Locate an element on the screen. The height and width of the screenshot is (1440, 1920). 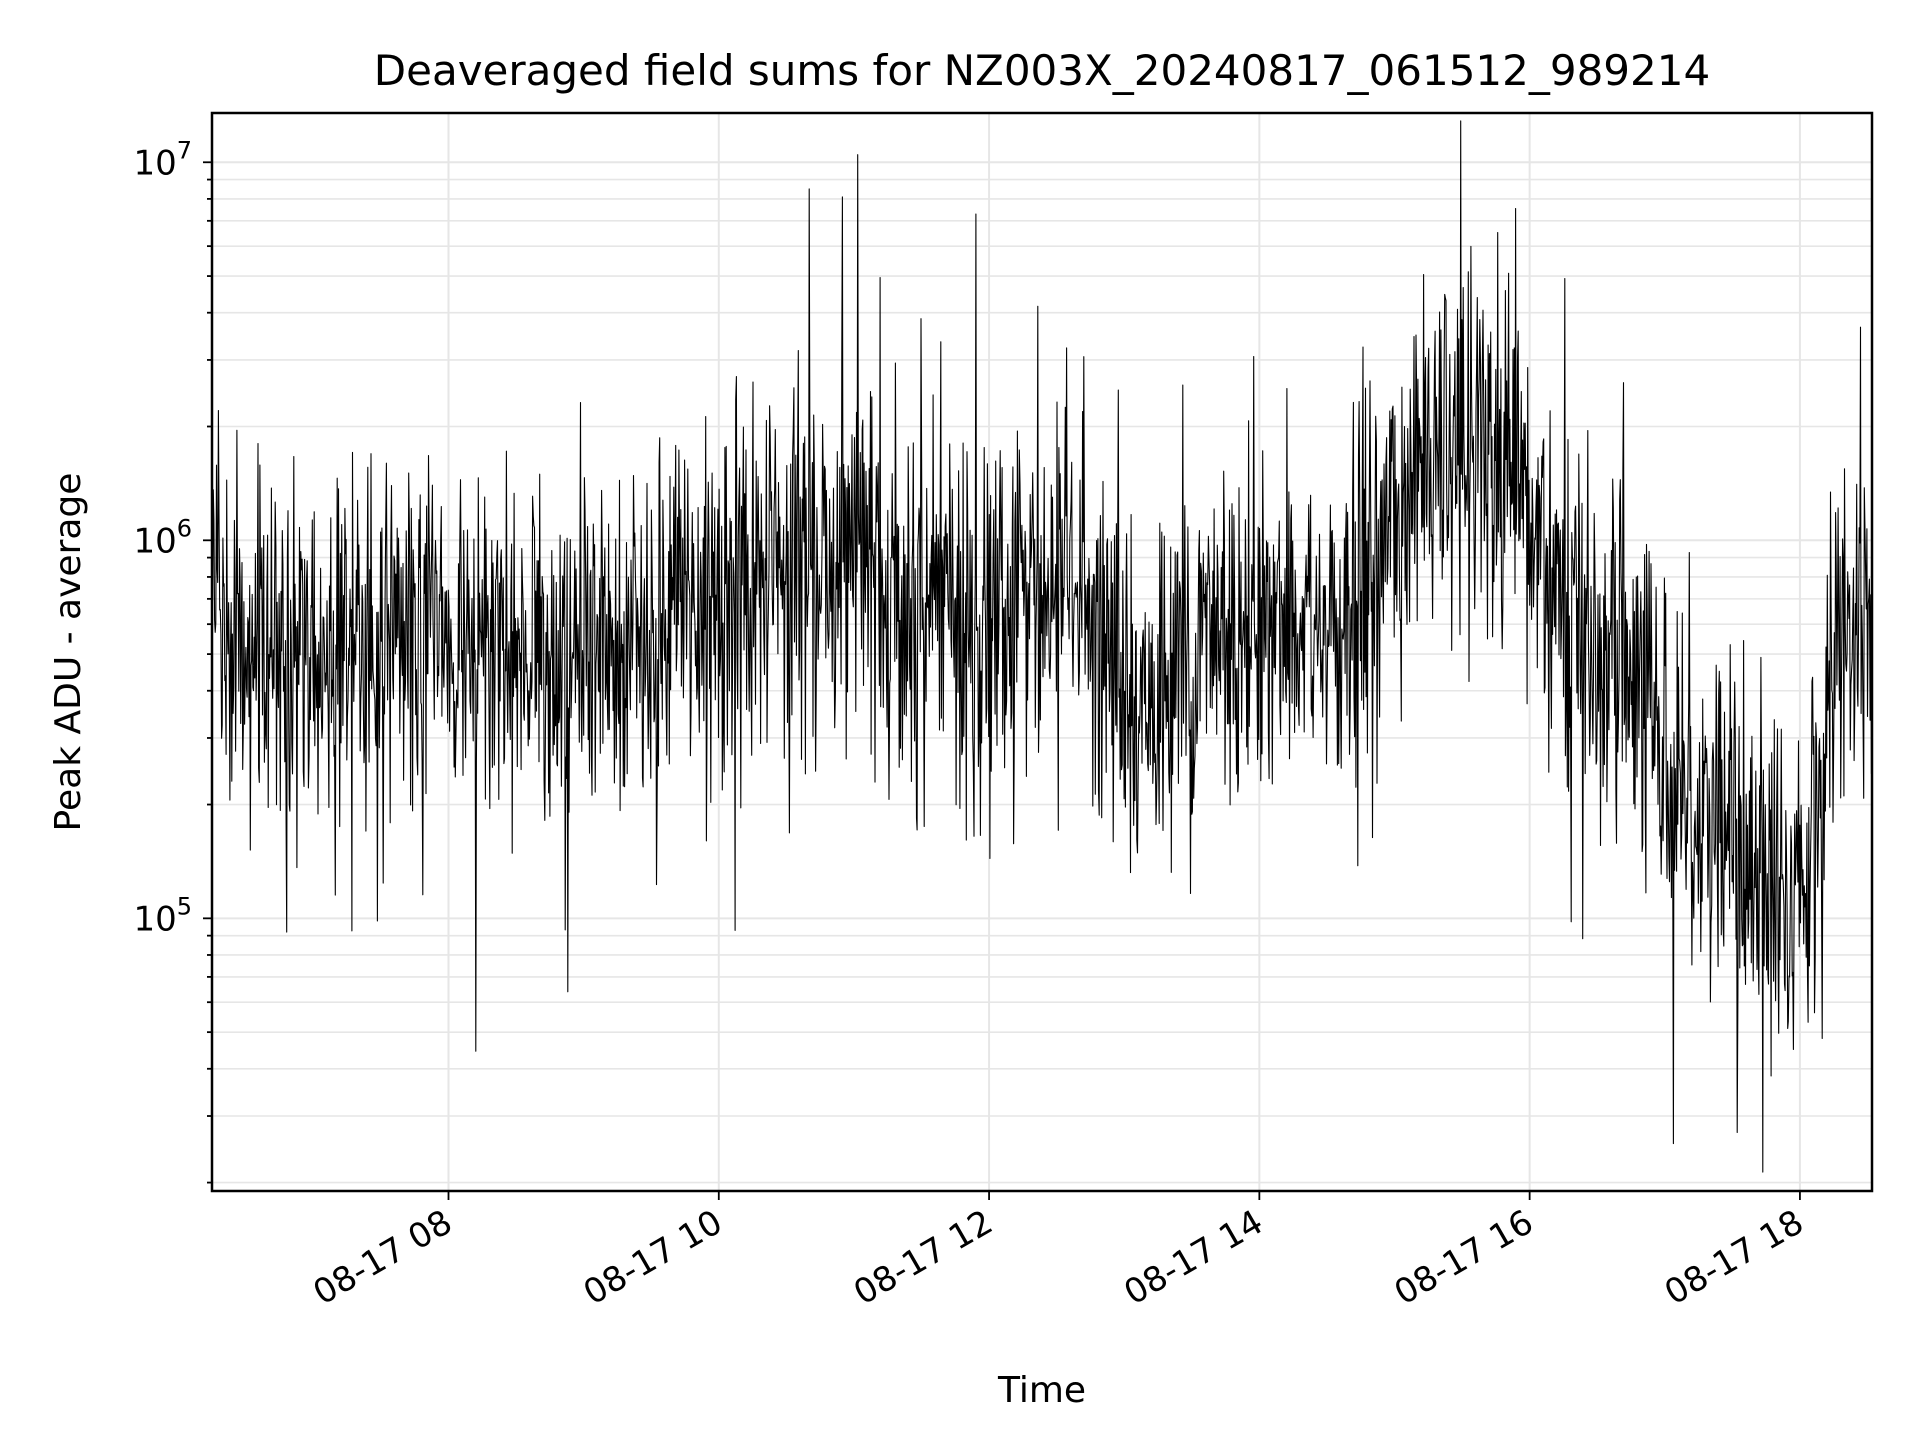
y-axis-label: Peak ADU - average is located at coordinates (68, 652).